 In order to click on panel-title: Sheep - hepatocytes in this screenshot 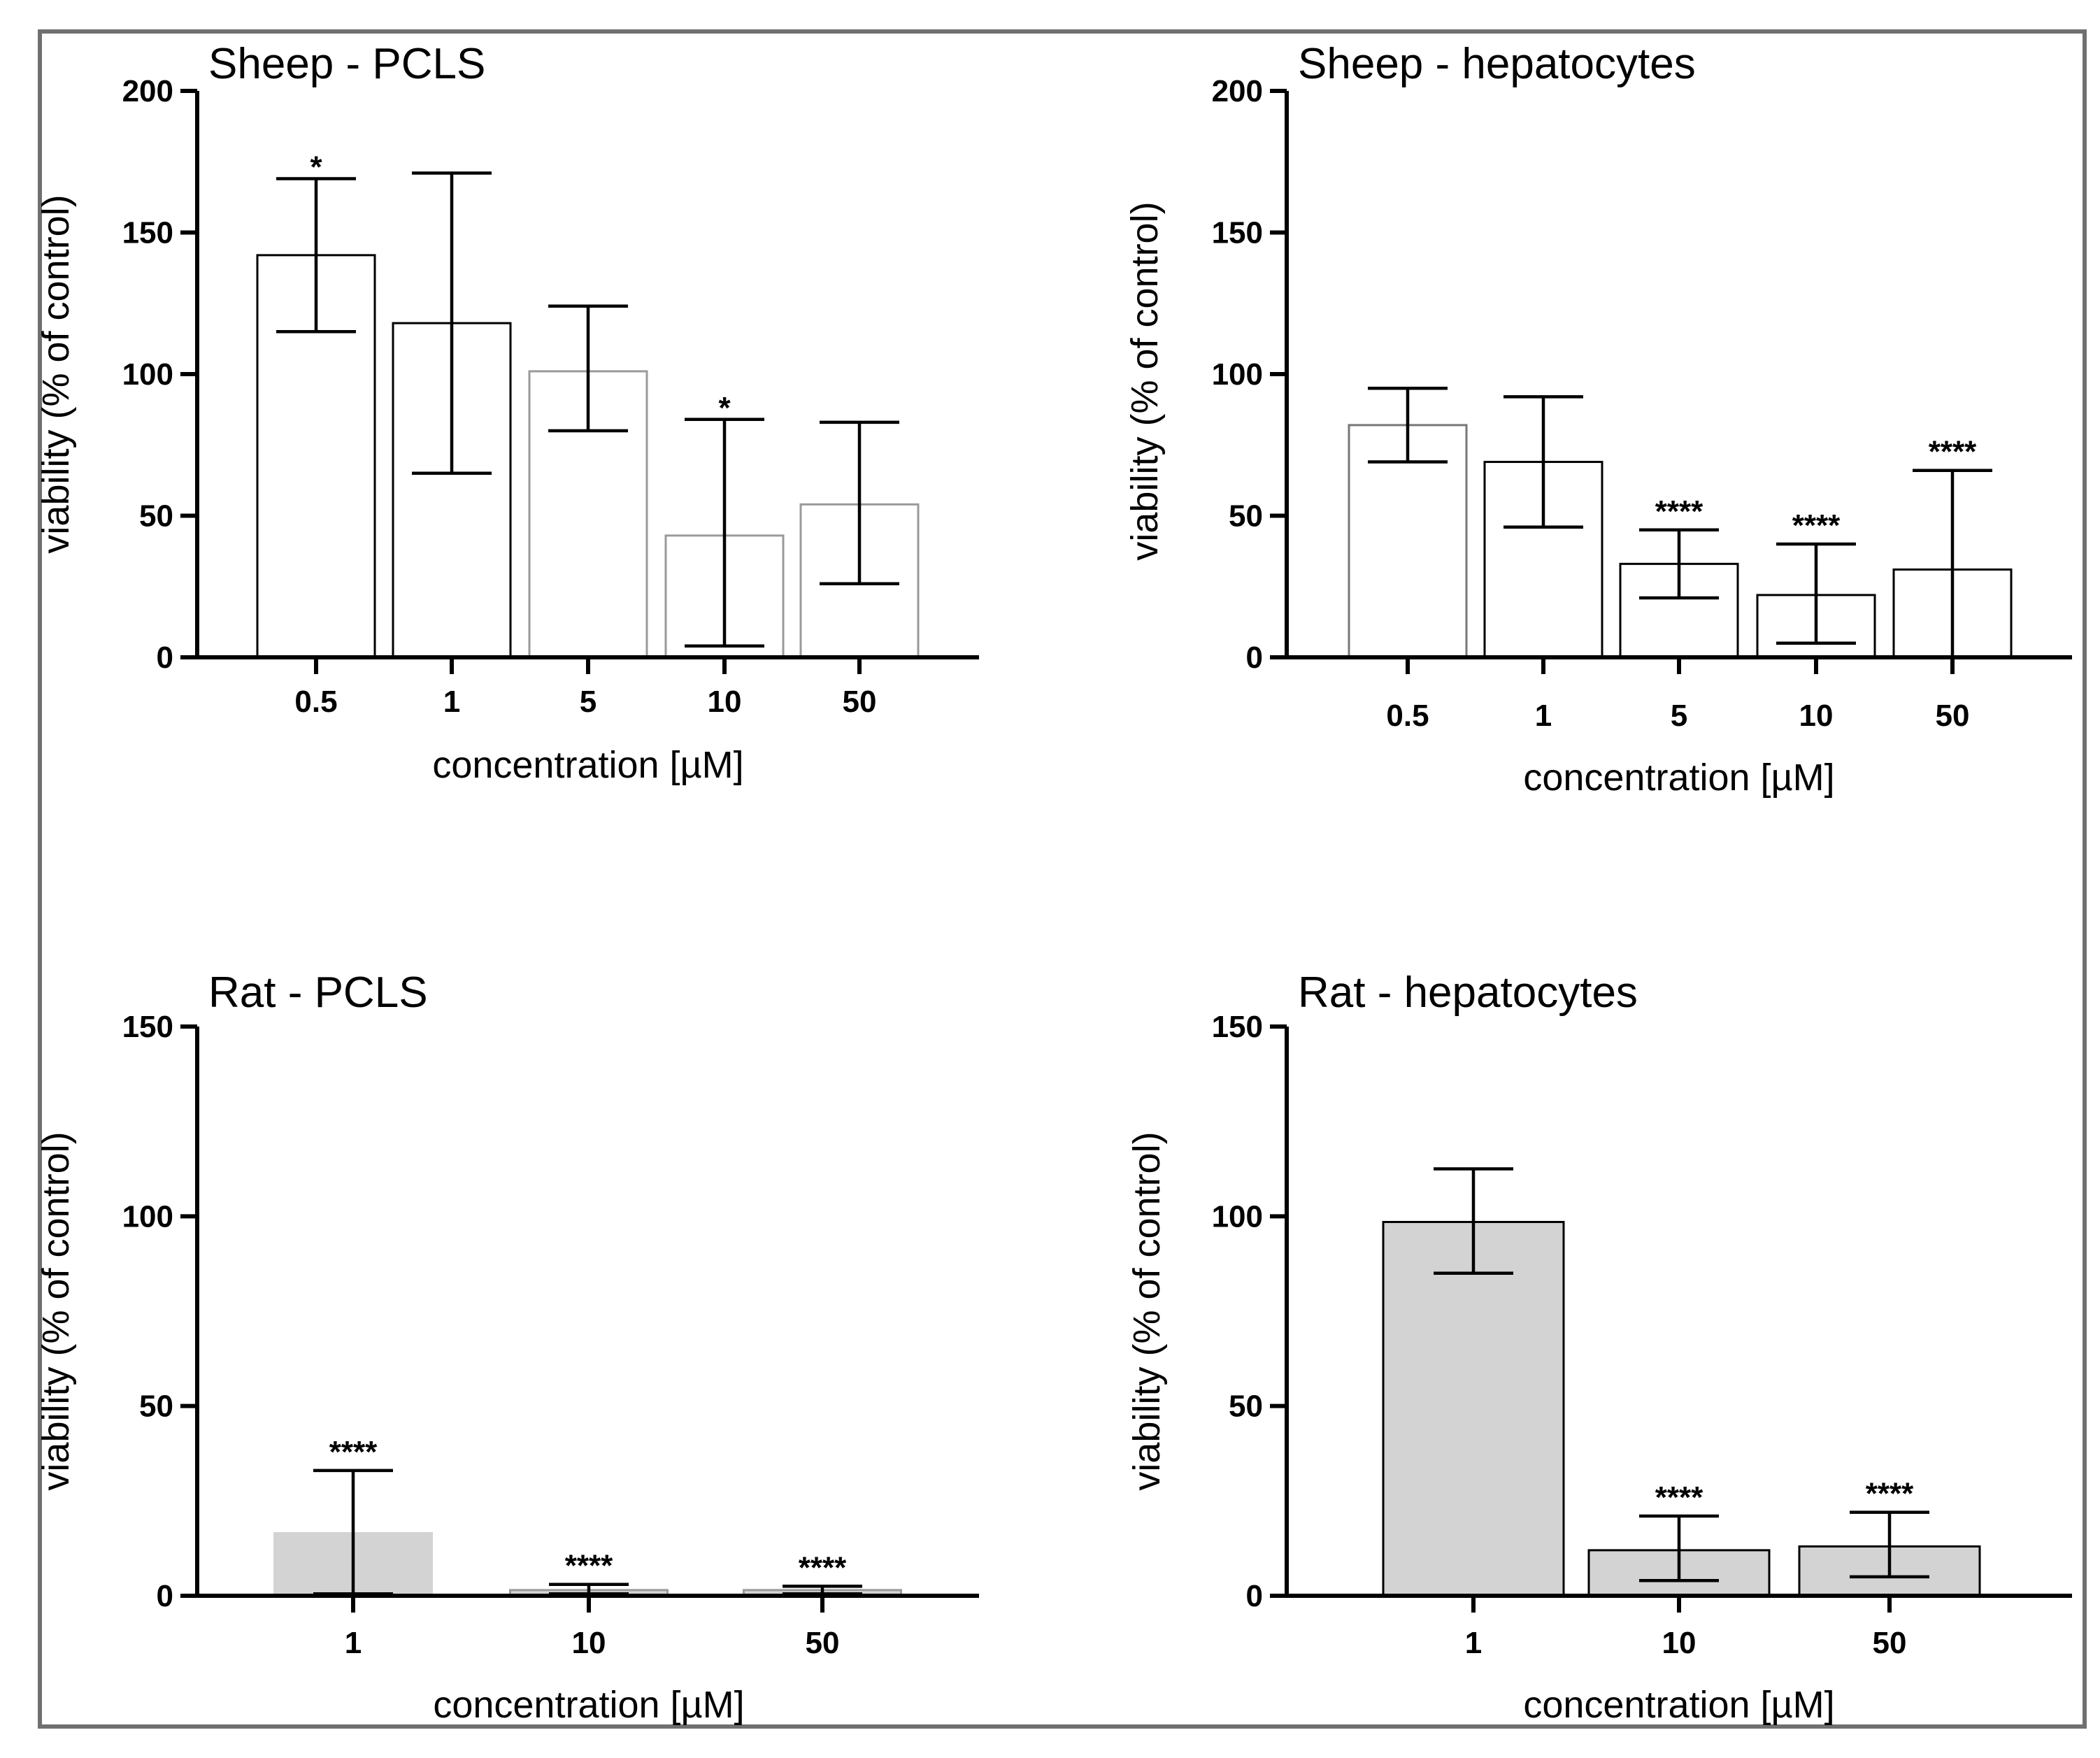, I will do `click(1497, 64)`.